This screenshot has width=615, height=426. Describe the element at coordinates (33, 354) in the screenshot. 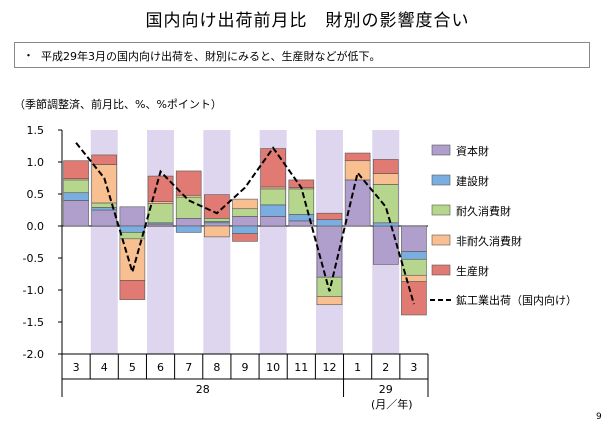

I see `y-tick-label: -2.0` at that location.